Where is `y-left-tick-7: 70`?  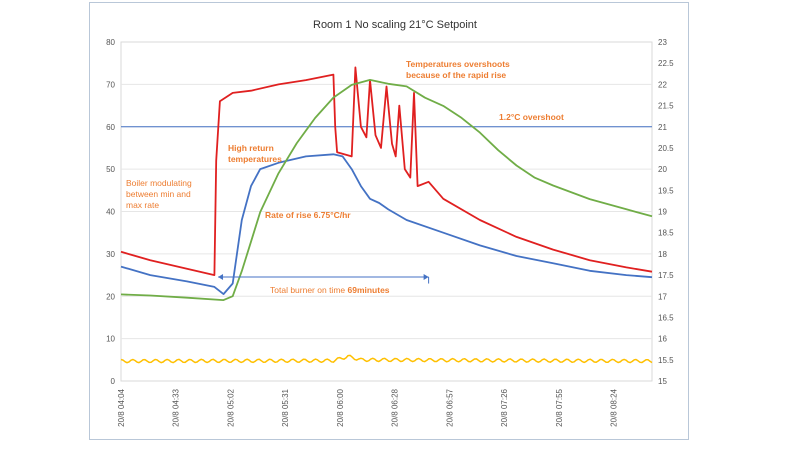
y-left-tick-7: 70 is located at coordinates (110, 84).